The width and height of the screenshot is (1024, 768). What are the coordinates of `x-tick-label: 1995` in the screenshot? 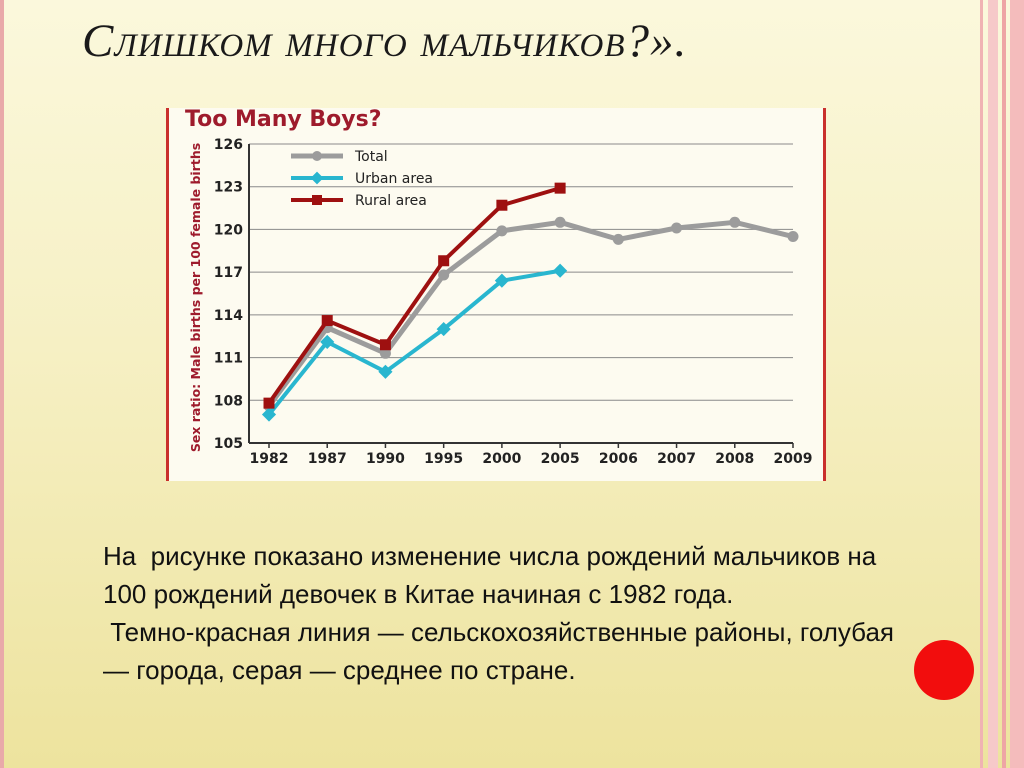 It's located at (443, 459).